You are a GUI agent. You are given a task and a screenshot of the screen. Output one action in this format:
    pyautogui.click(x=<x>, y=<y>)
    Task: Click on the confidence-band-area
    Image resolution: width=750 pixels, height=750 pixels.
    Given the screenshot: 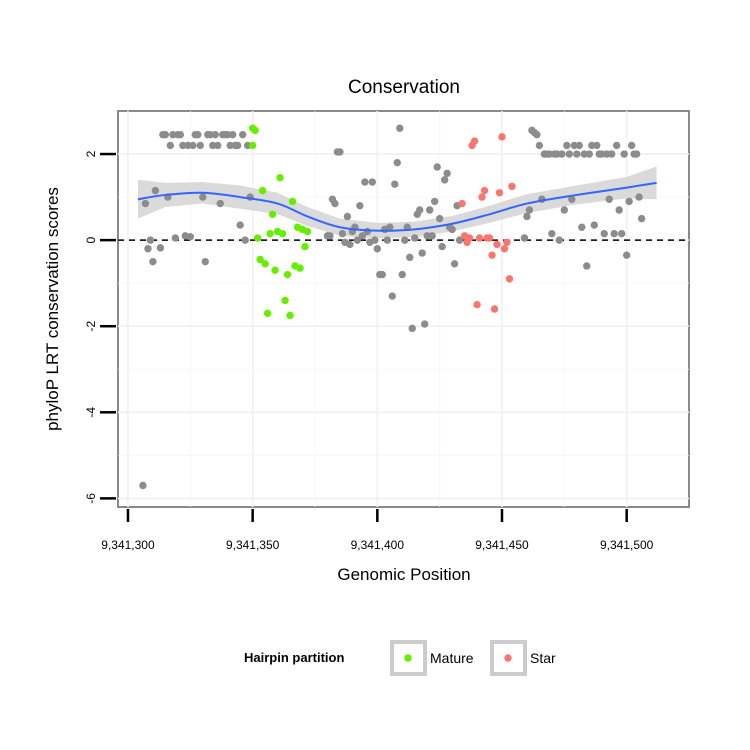 What is the action you would take?
    pyautogui.click(x=397, y=202)
    